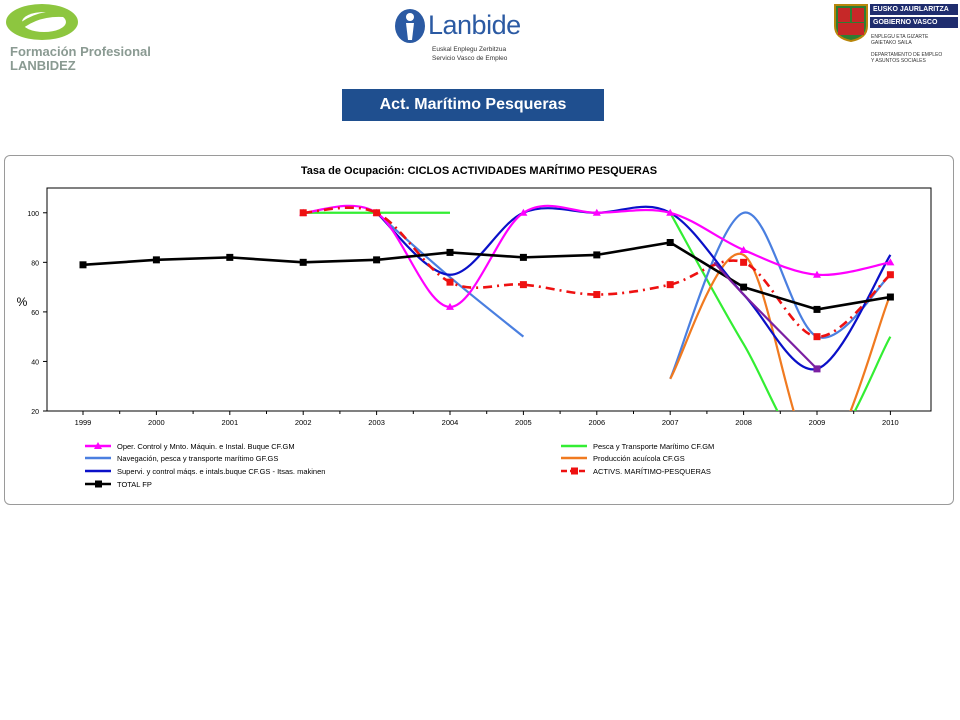  What do you see at coordinates (303, 422) in the screenshot?
I see `x-tick-label: 2002` at bounding box center [303, 422].